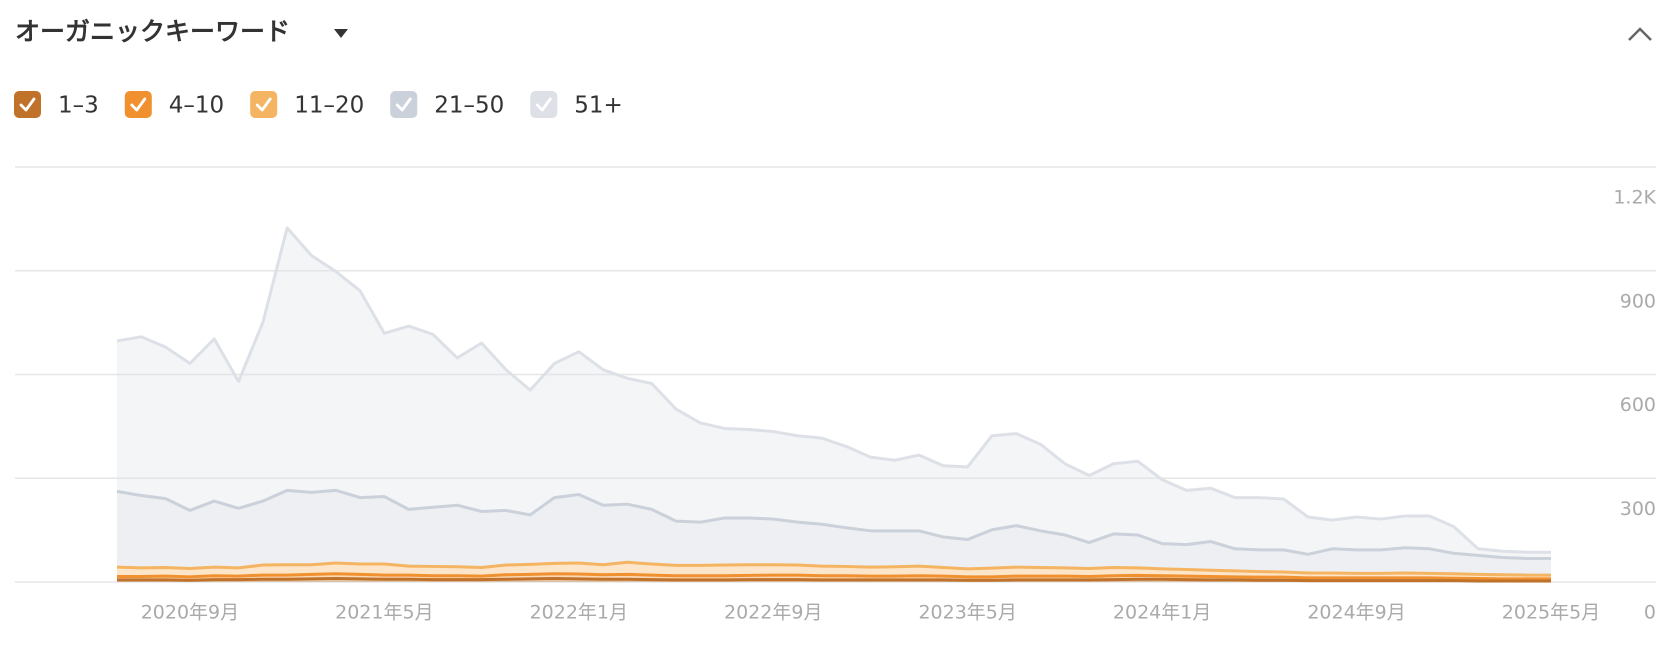  I want to click on legend-item: 21–50, so click(447, 105).